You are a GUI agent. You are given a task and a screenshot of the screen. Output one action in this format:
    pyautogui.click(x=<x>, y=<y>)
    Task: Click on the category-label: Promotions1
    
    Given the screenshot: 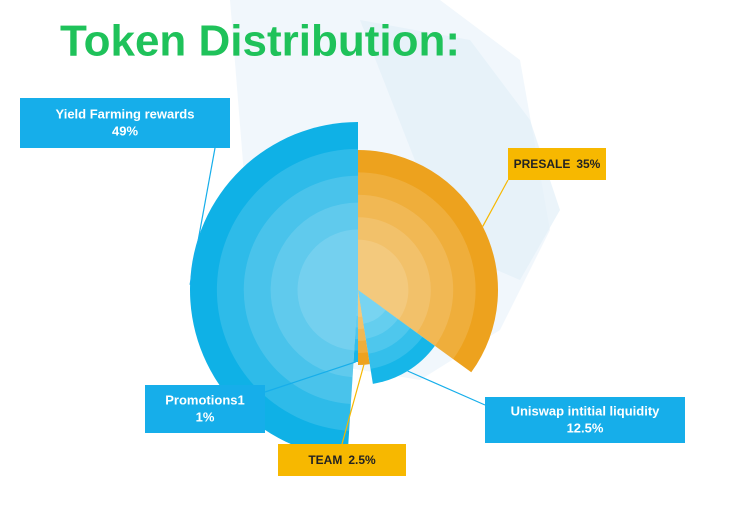 What is the action you would take?
    pyautogui.click(x=204, y=399)
    